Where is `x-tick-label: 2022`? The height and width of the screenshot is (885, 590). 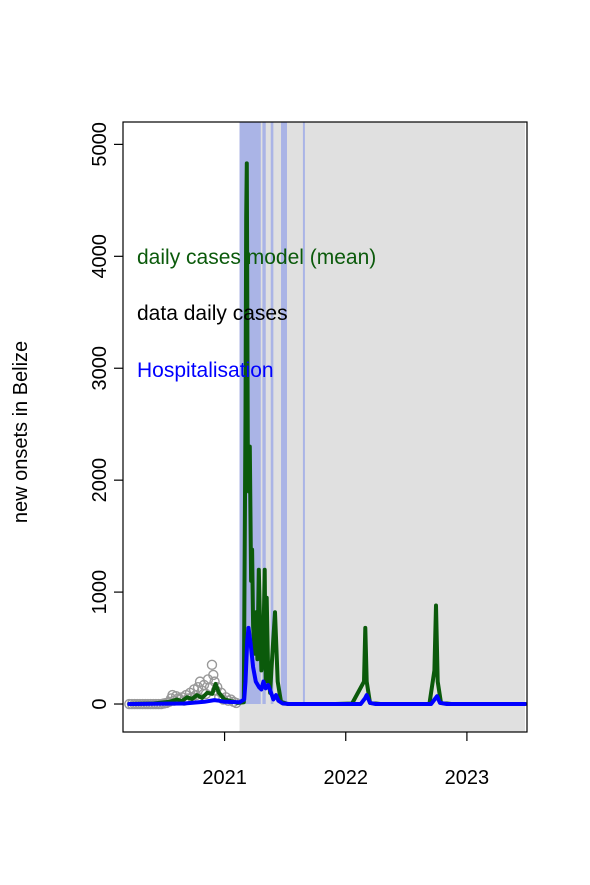 x-tick-label: 2022 is located at coordinates (345, 778).